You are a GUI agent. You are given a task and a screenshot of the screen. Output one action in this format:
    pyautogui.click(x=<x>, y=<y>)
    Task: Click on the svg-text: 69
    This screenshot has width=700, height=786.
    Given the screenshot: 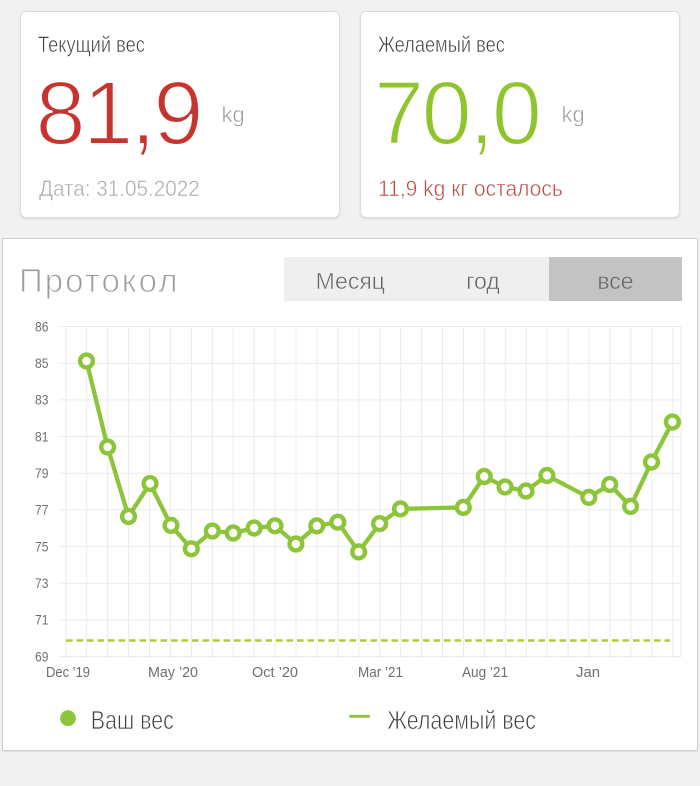 What is the action you would take?
    pyautogui.click(x=41, y=656)
    